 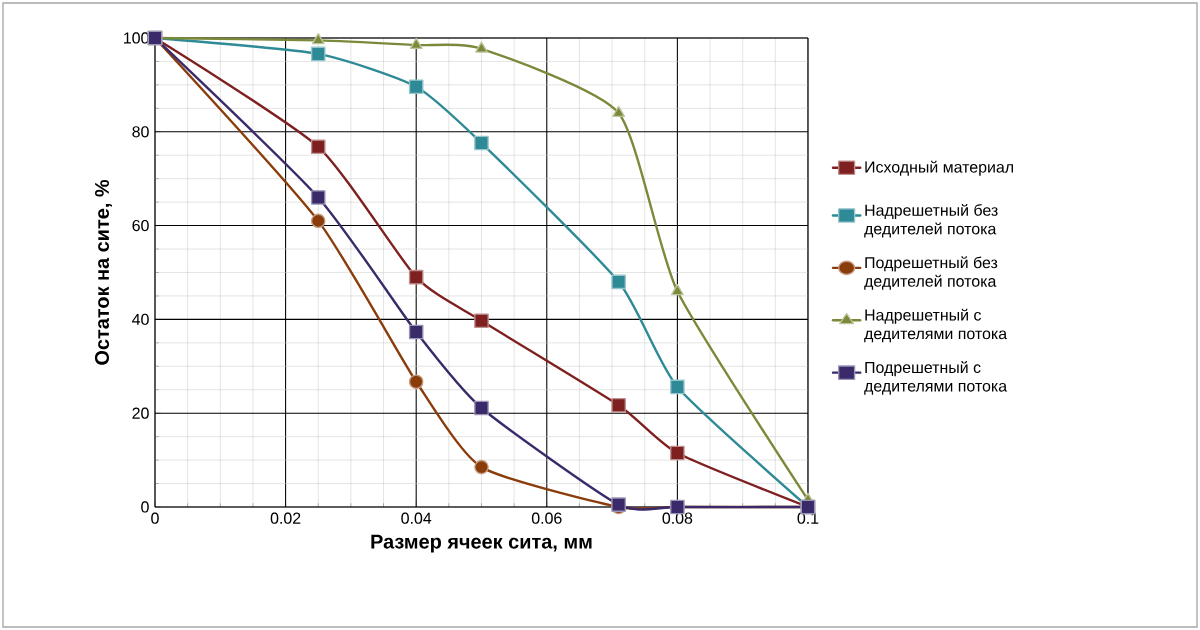 I want to click on x-tick-label: 0.02, so click(x=285, y=518).